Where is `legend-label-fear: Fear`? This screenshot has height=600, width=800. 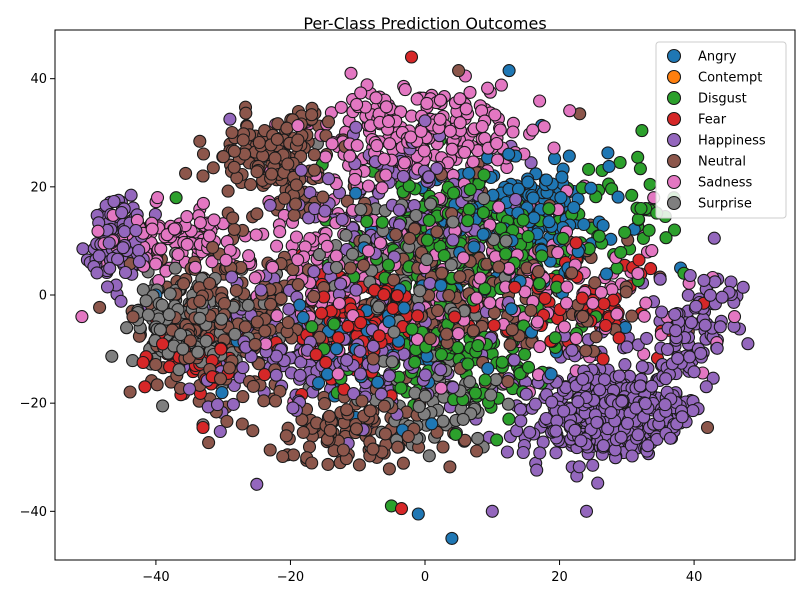
legend-label-fear: Fear is located at coordinates (712, 120).